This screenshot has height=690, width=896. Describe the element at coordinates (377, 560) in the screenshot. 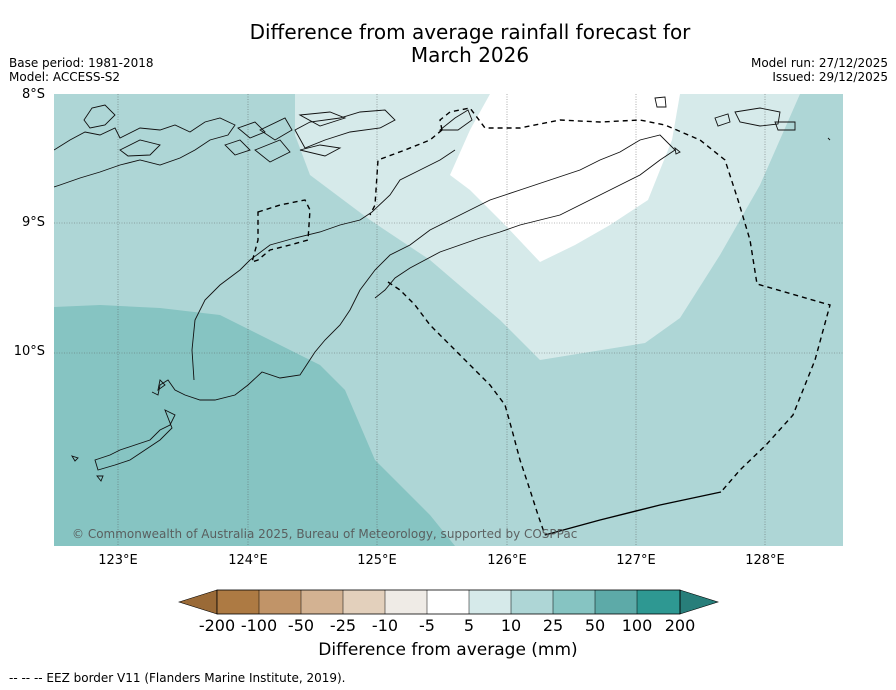

I see `lon-label-125e: 125°E` at that location.